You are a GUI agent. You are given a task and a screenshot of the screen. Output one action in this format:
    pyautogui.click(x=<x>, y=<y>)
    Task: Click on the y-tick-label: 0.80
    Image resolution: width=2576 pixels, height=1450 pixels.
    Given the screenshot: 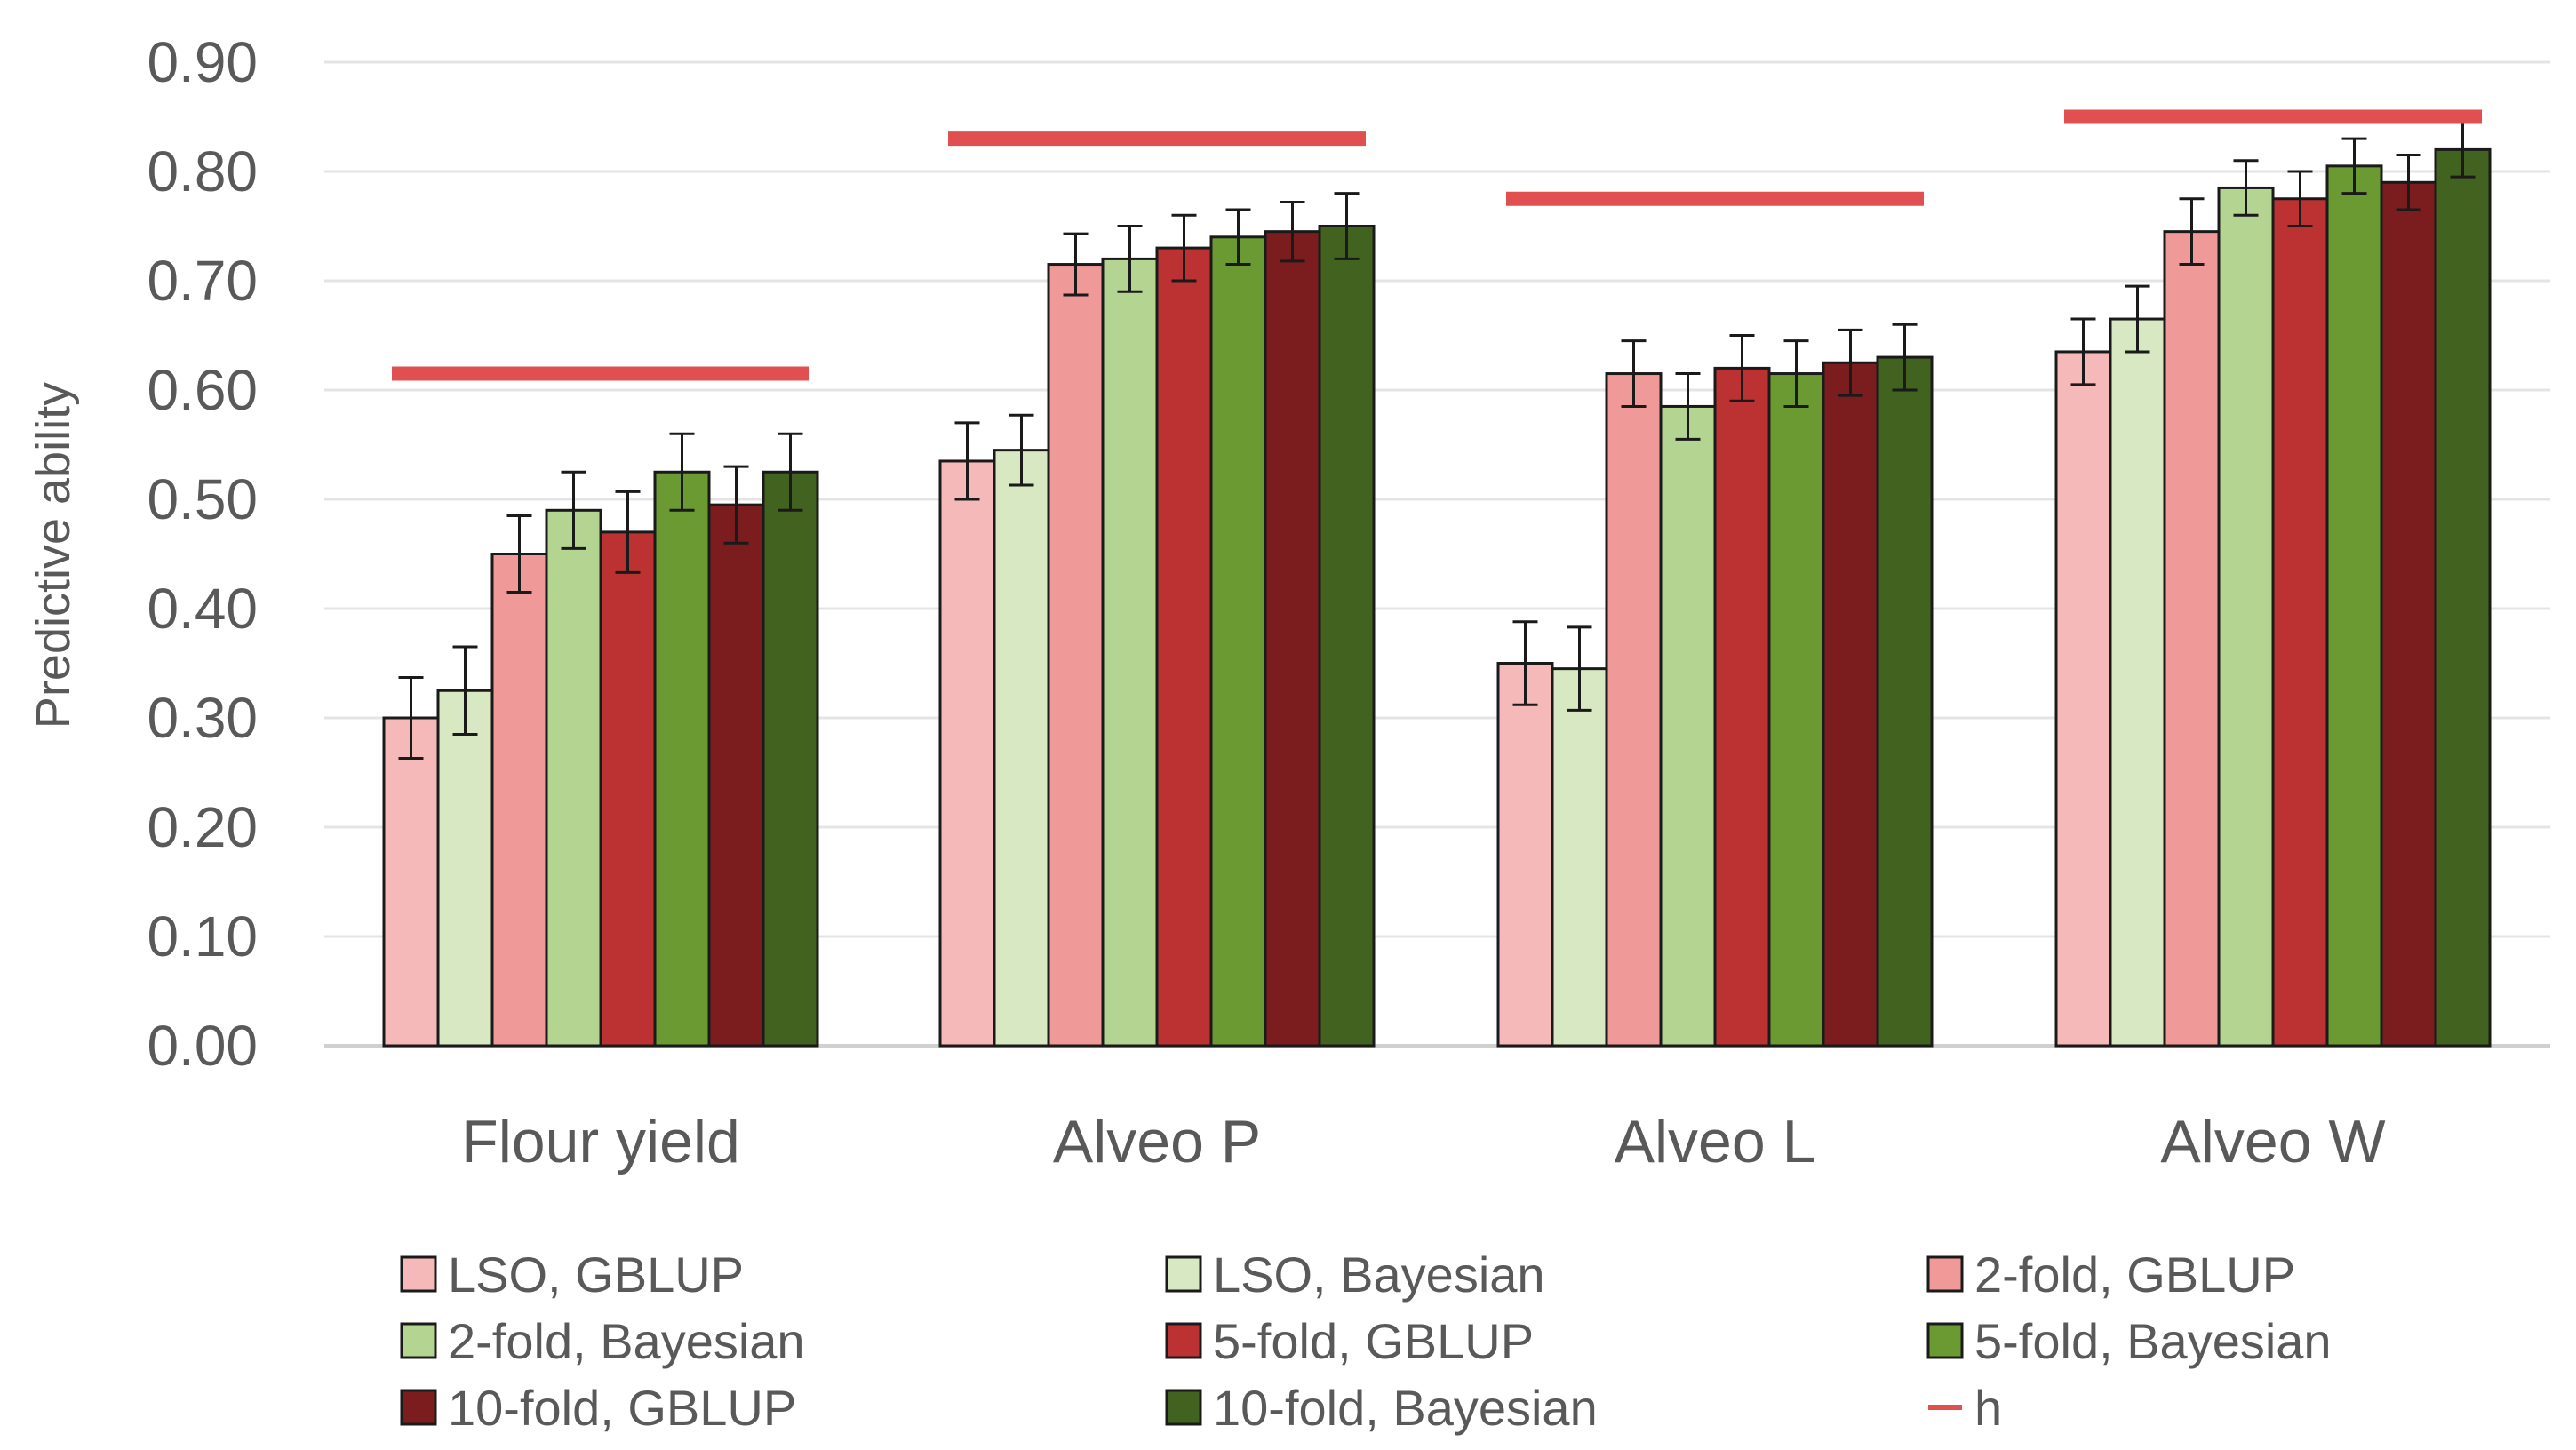 What is the action you would take?
    pyautogui.click(x=203, y=171)
    